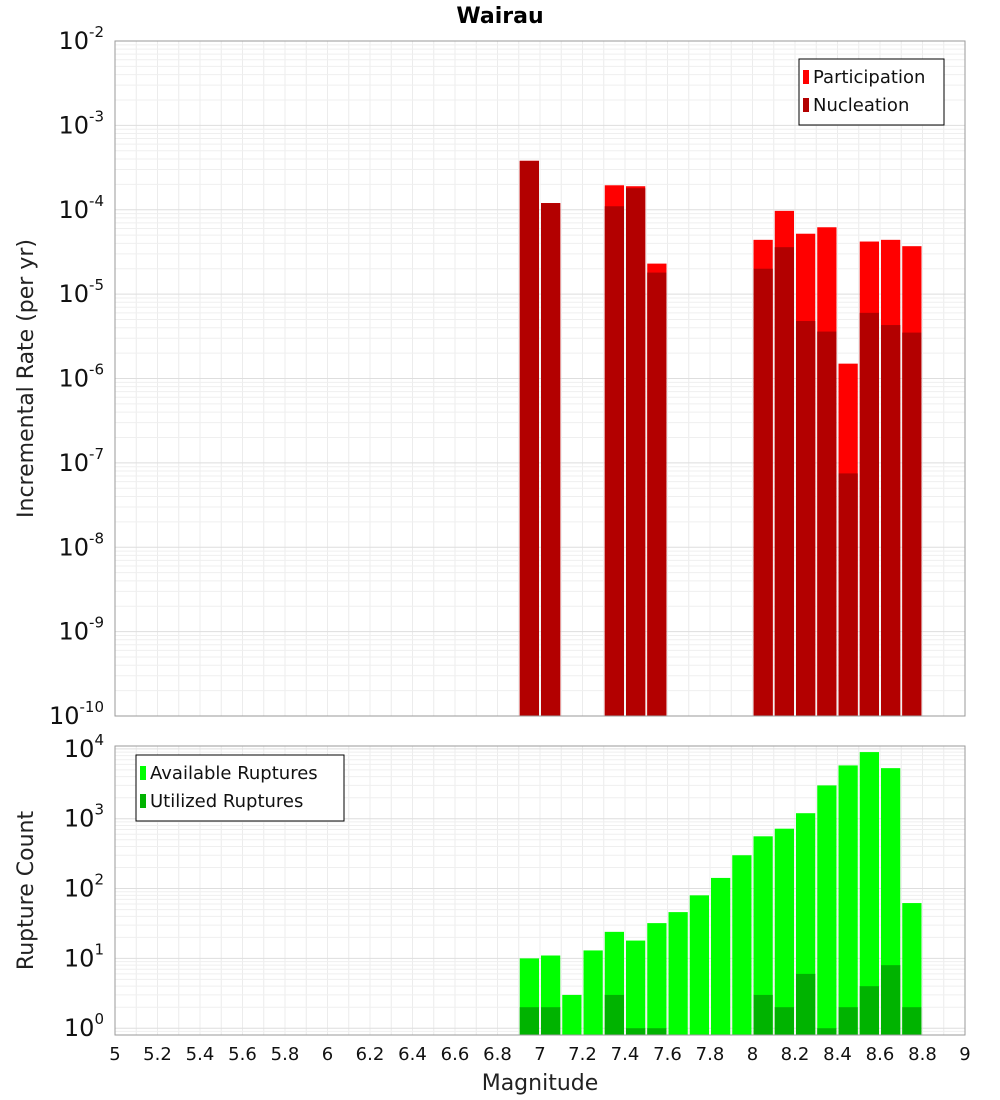 The height and width of the screenshot is (1100, 1000). I want to click on x-tick-label: 9, so click(964, 1054).